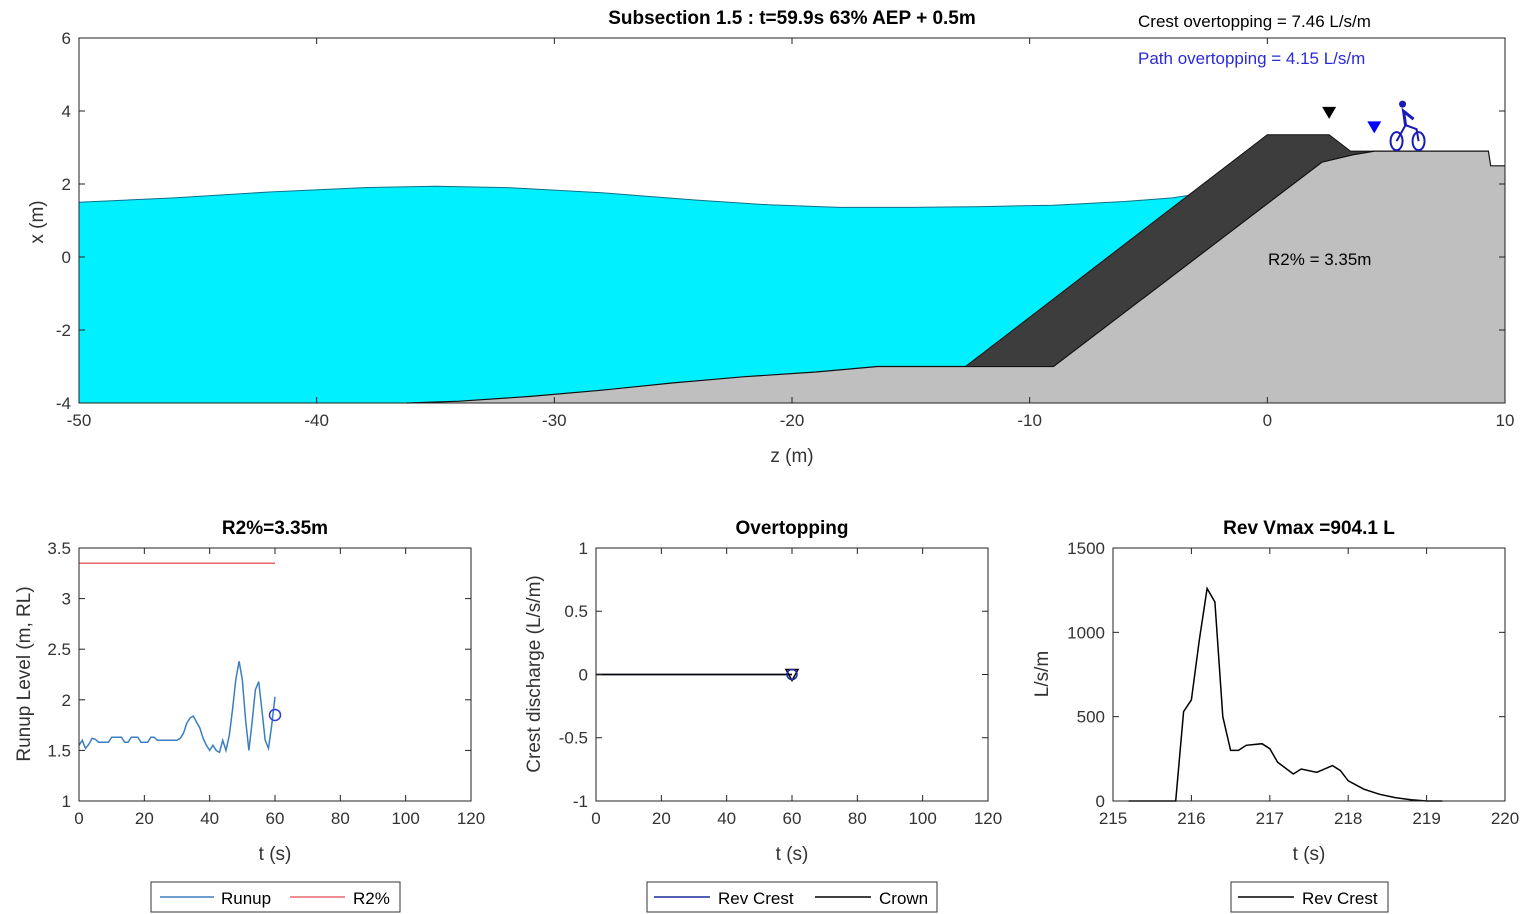 Image resolution: width=1529 pixels, height=914 pixels. I want to click on y-tick-label: 2.5, so click(59, 649).